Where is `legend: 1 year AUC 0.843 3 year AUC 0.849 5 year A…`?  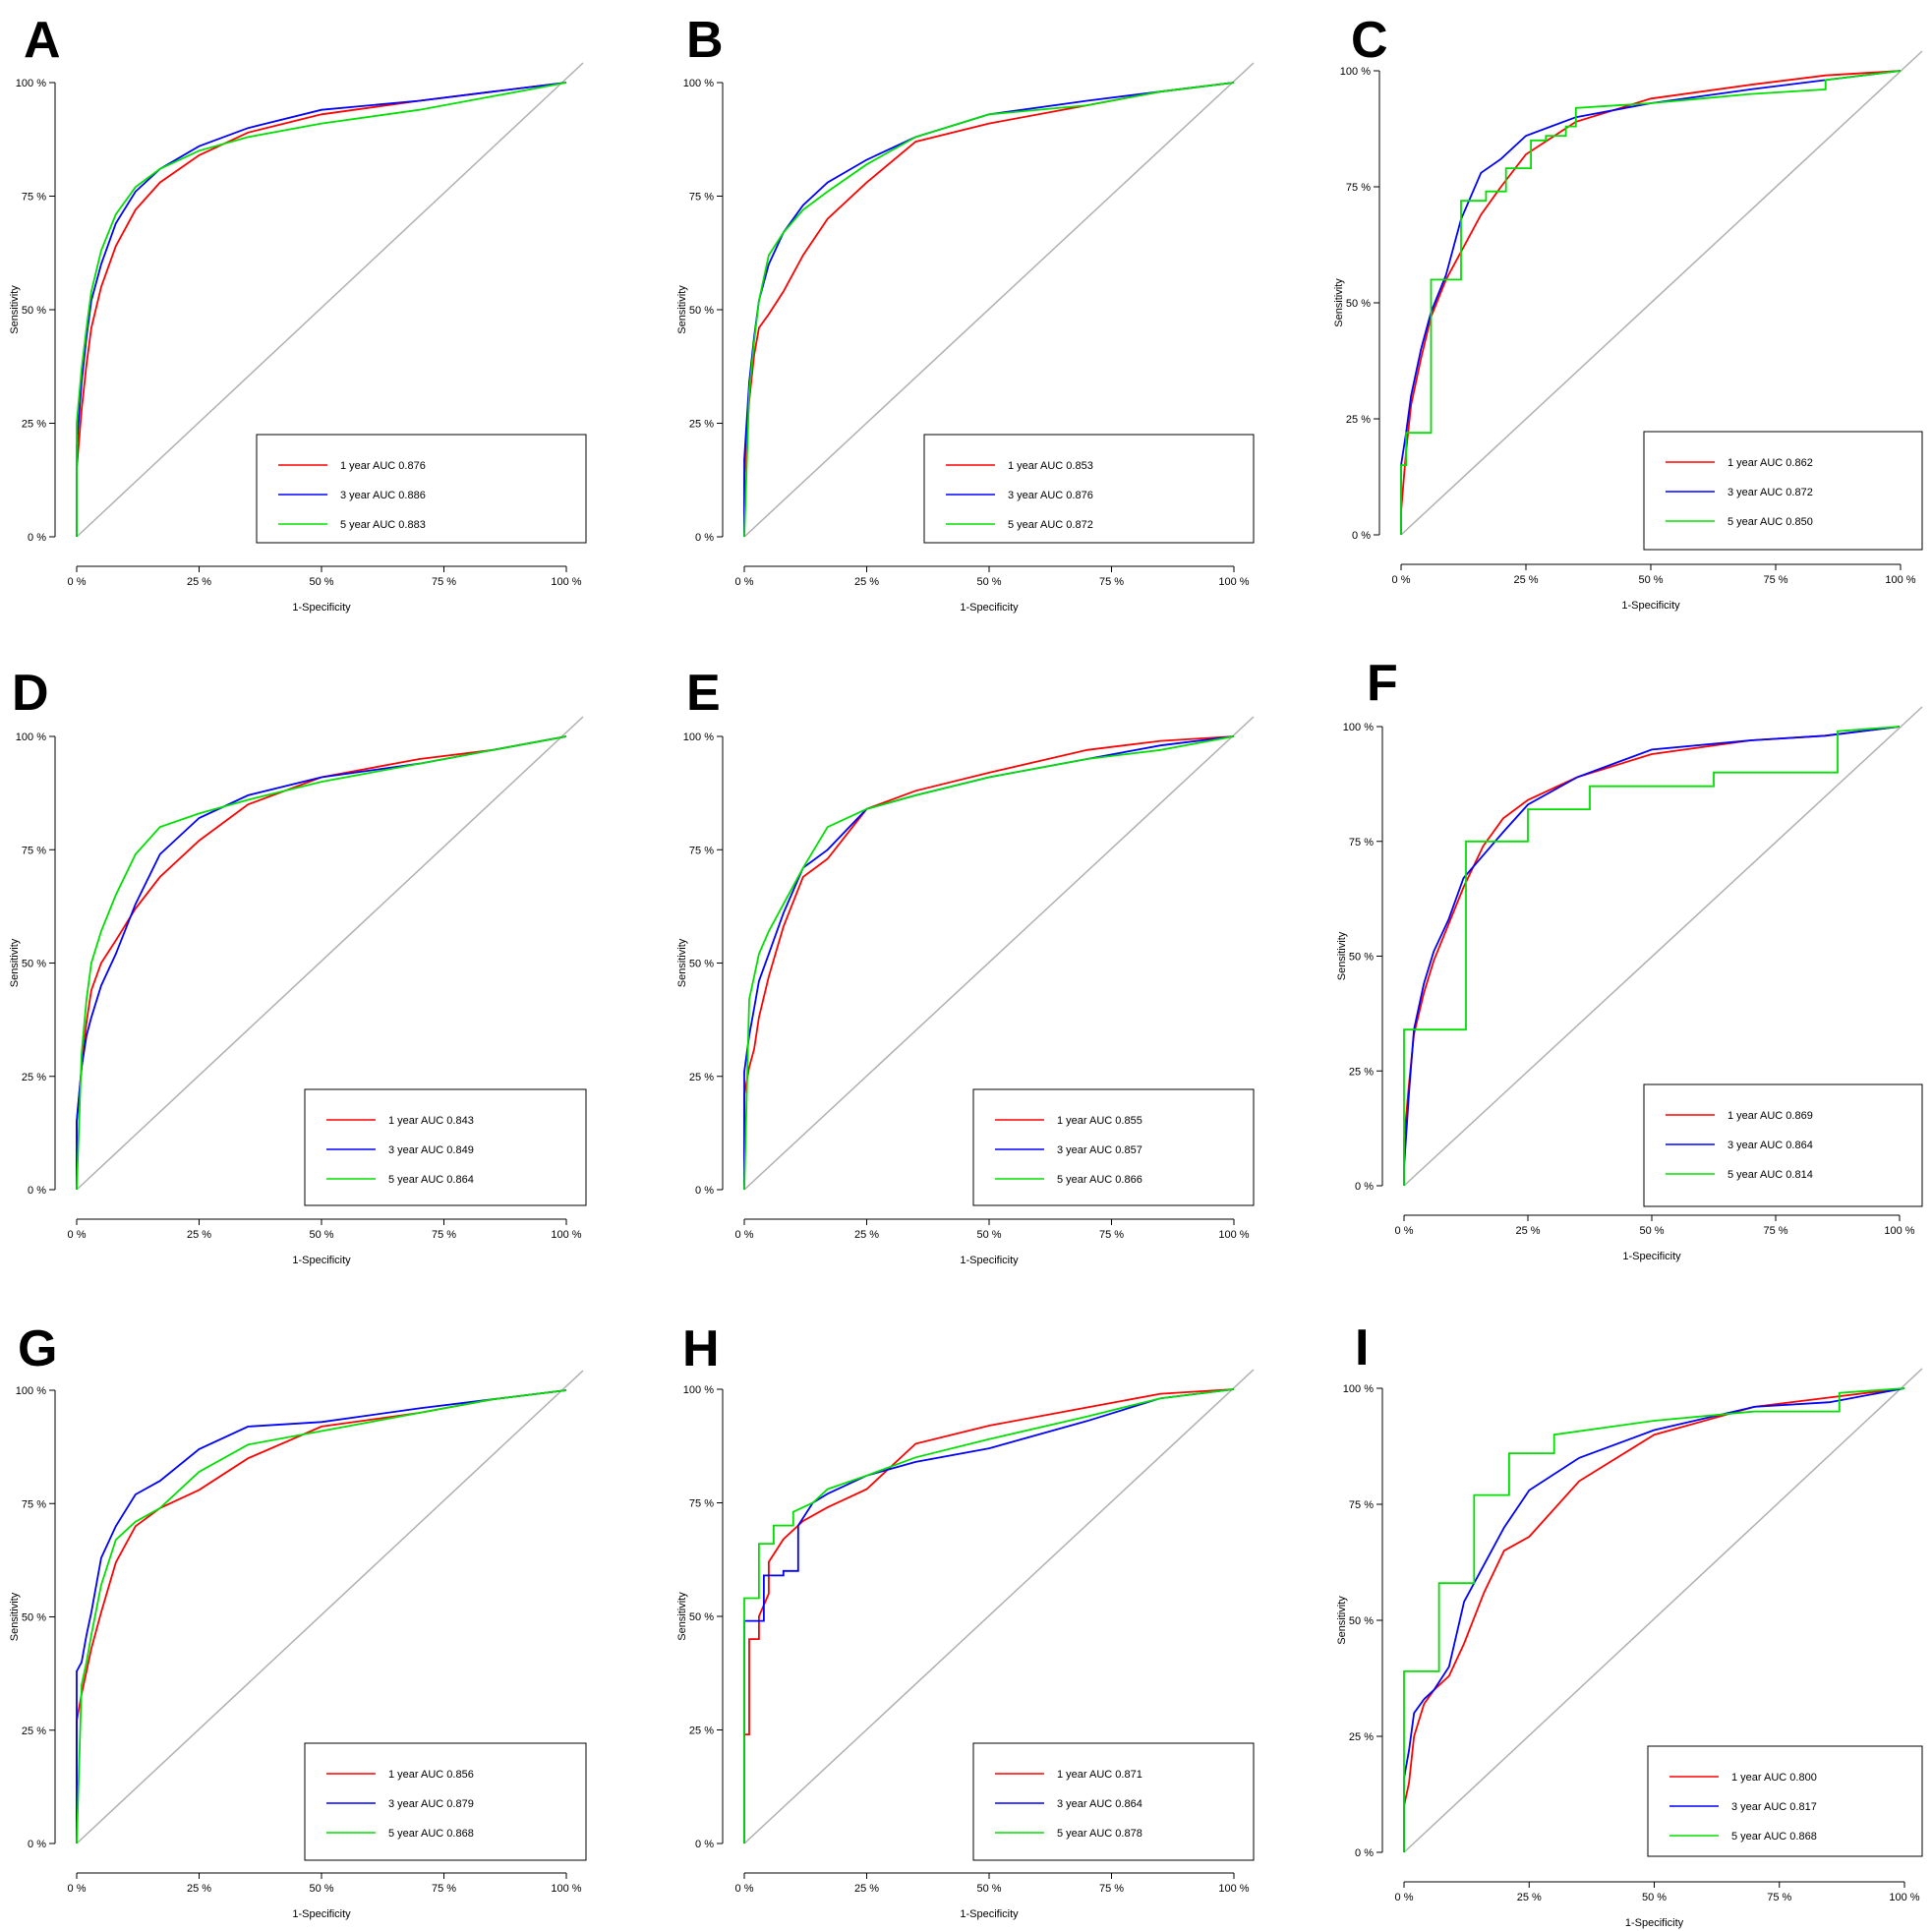
legend: 1 year AUC 0.843 3 year AUC 0.849 5 year A… is located at coordinates (445, 1147).